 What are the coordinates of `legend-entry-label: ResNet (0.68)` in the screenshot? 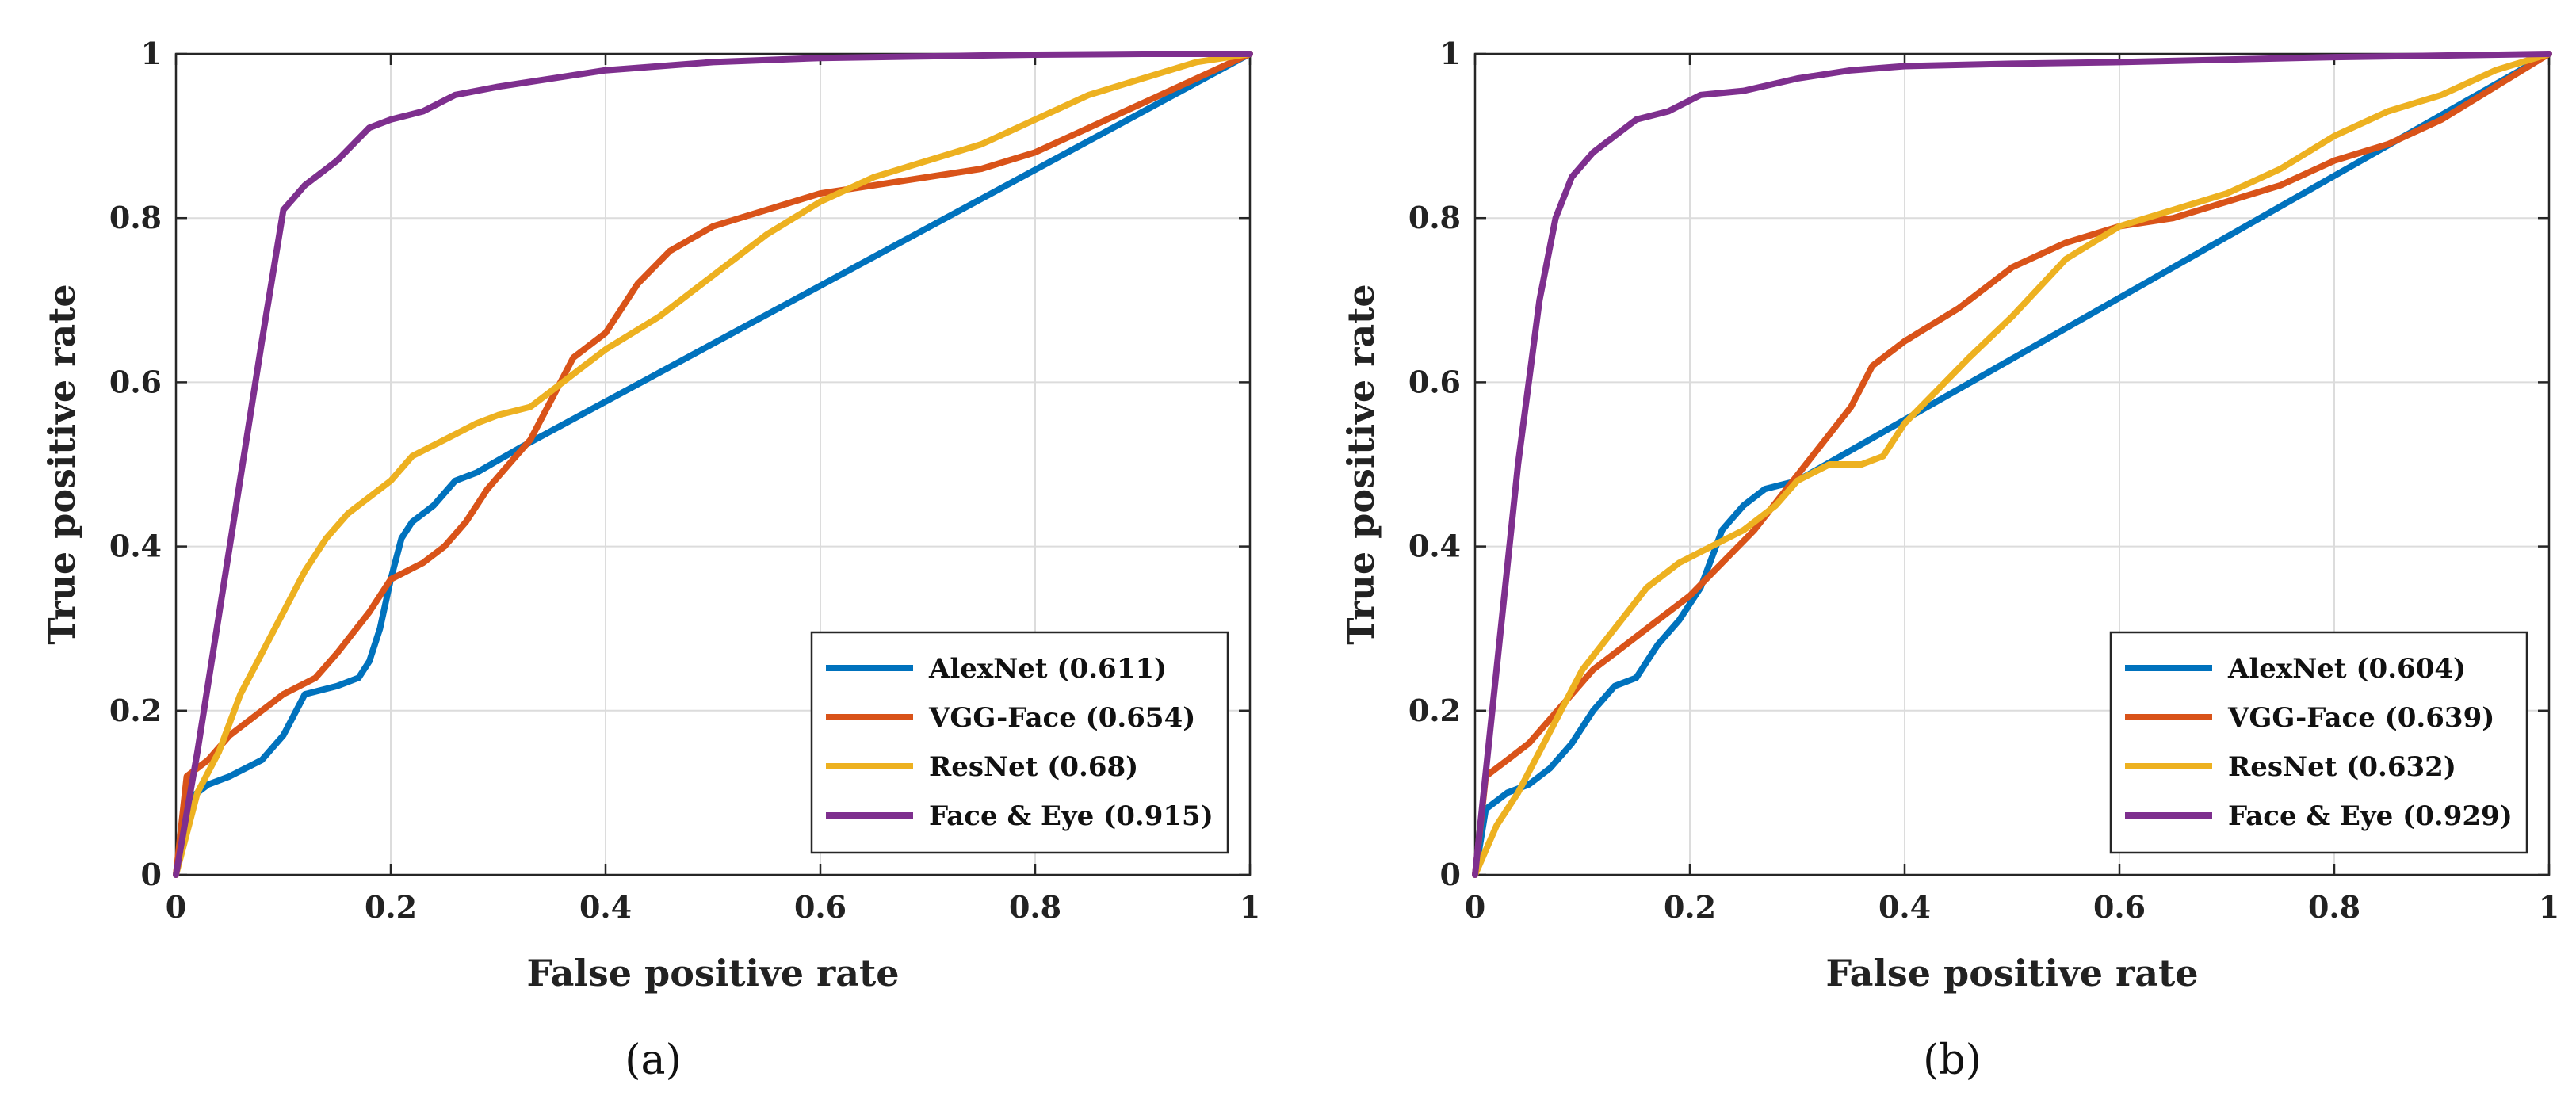 It's located at (1033, 767).